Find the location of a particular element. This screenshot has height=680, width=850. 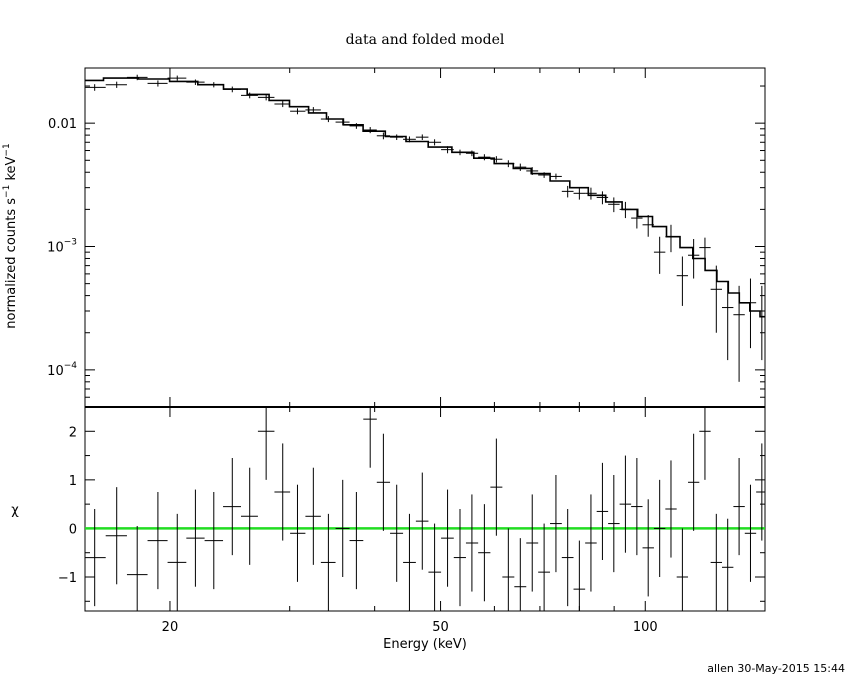

x-tick-label: 50 is located at coordinates (440, 627).